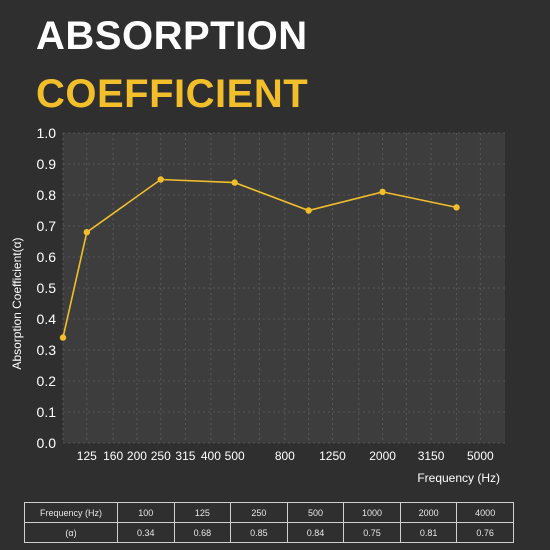  What do you see at coordinates (47, 319) in the screenshot?
I see `y-tick-label: 0.4` at bounding box center [47, 319].